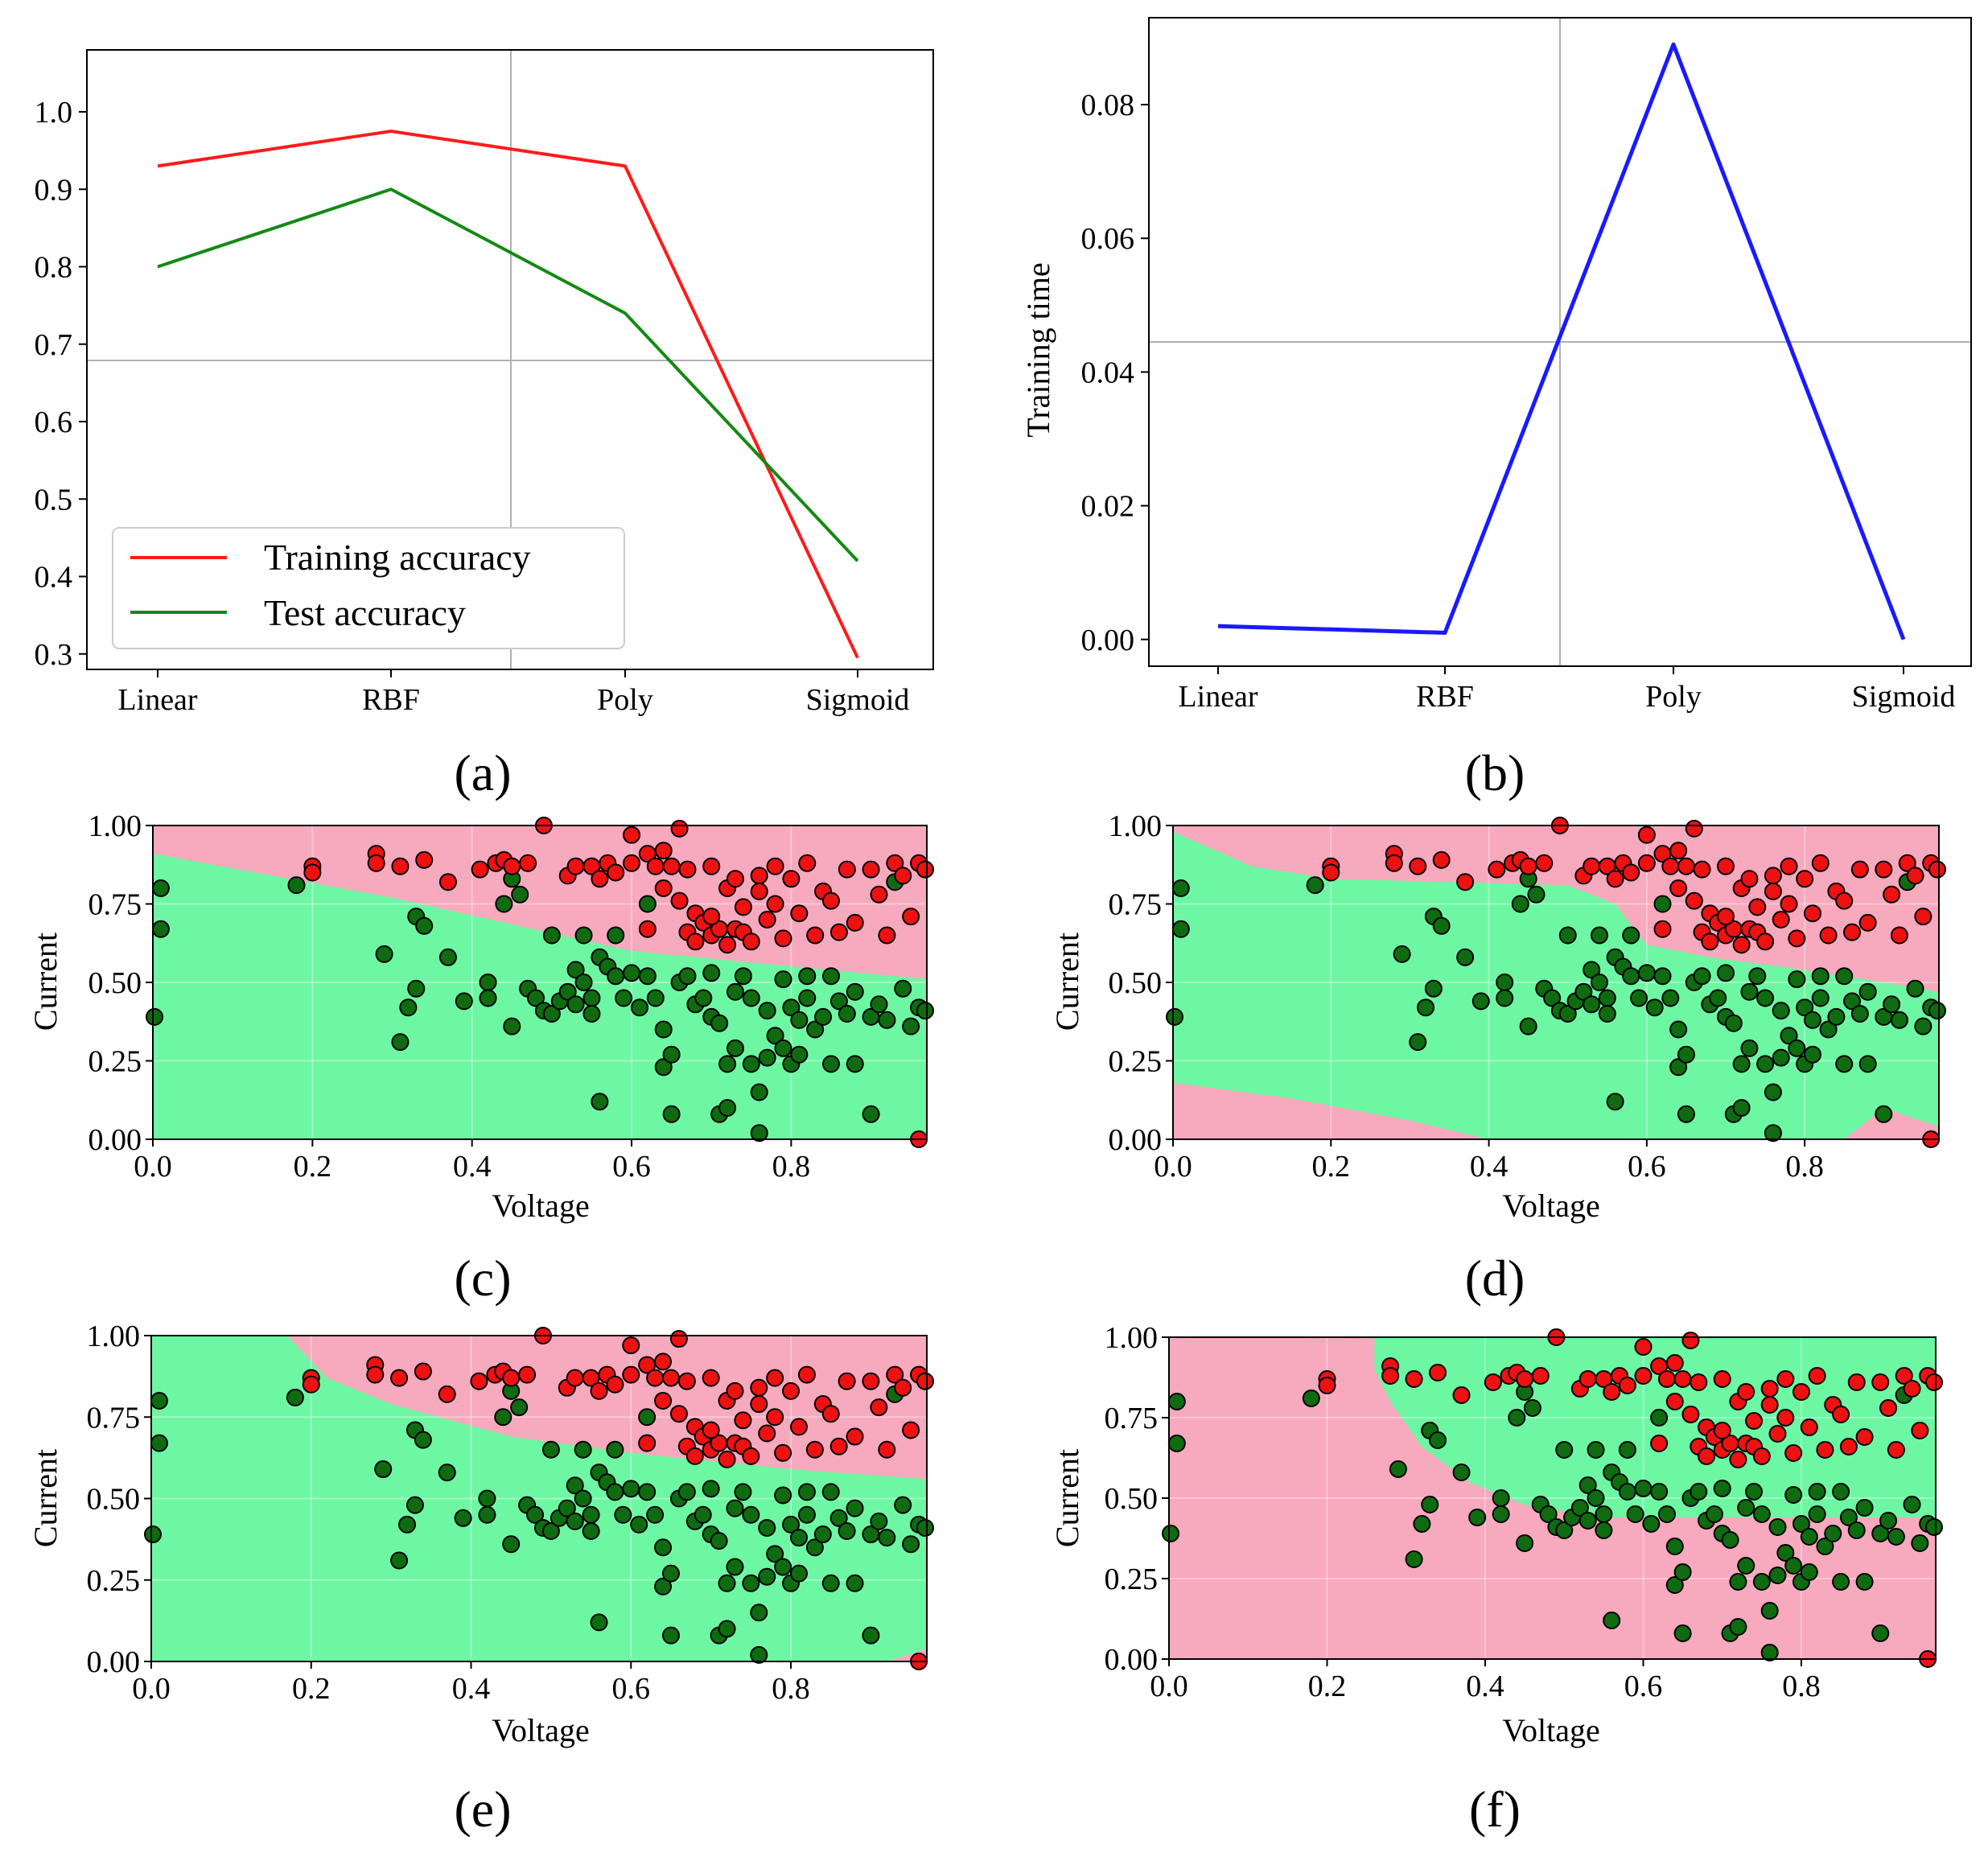 The height and width of the screenshot is (1861, 1988). Describe the element at coordinates (61, 384) in the screenshot. I see `panel-a-y-ticks: 0.3 0.4 0.5 0.6 0.7 0.8 0.9 1.0` at that location.